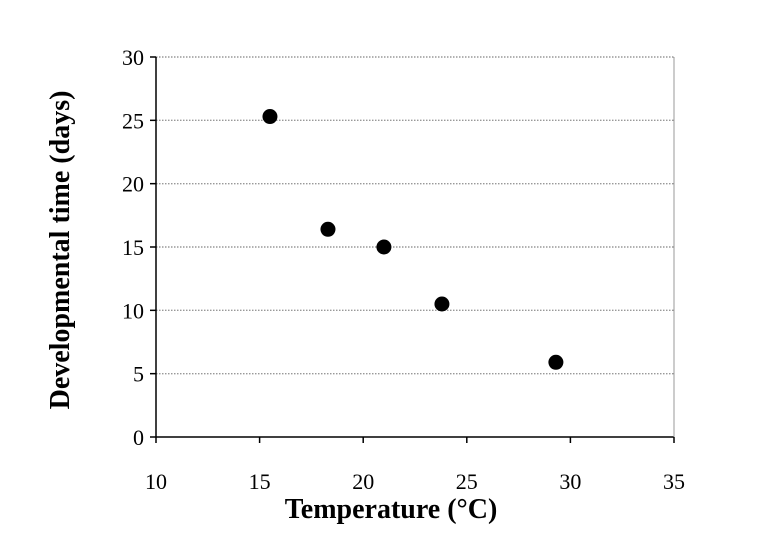  What do you see at coordinates (415, 465) in the screenshot?
I see `x-axis-ticks: 10 15 20 25 30 35` at bounding box center [415, 465].